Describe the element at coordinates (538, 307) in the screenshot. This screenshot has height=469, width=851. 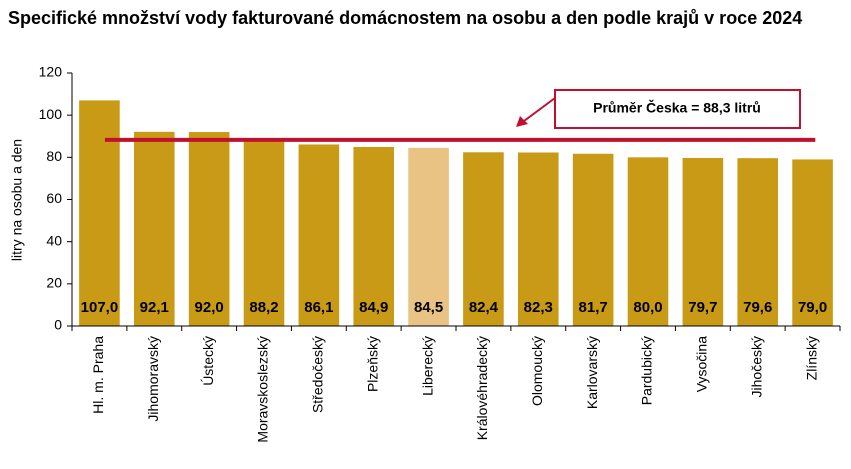
I see `value-label: 82,3` at that location.